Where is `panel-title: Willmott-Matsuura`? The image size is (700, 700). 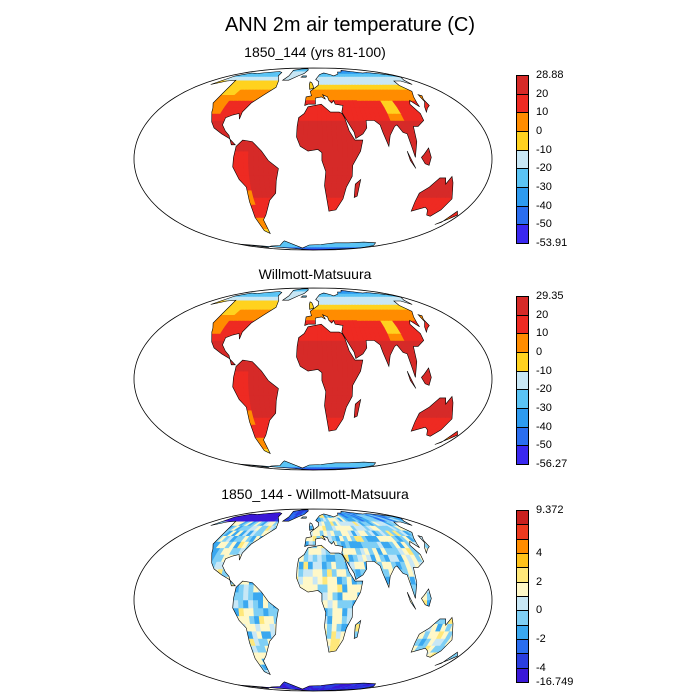
panel-title: Willmott-Matsuura is located at coordinates (315, 274).